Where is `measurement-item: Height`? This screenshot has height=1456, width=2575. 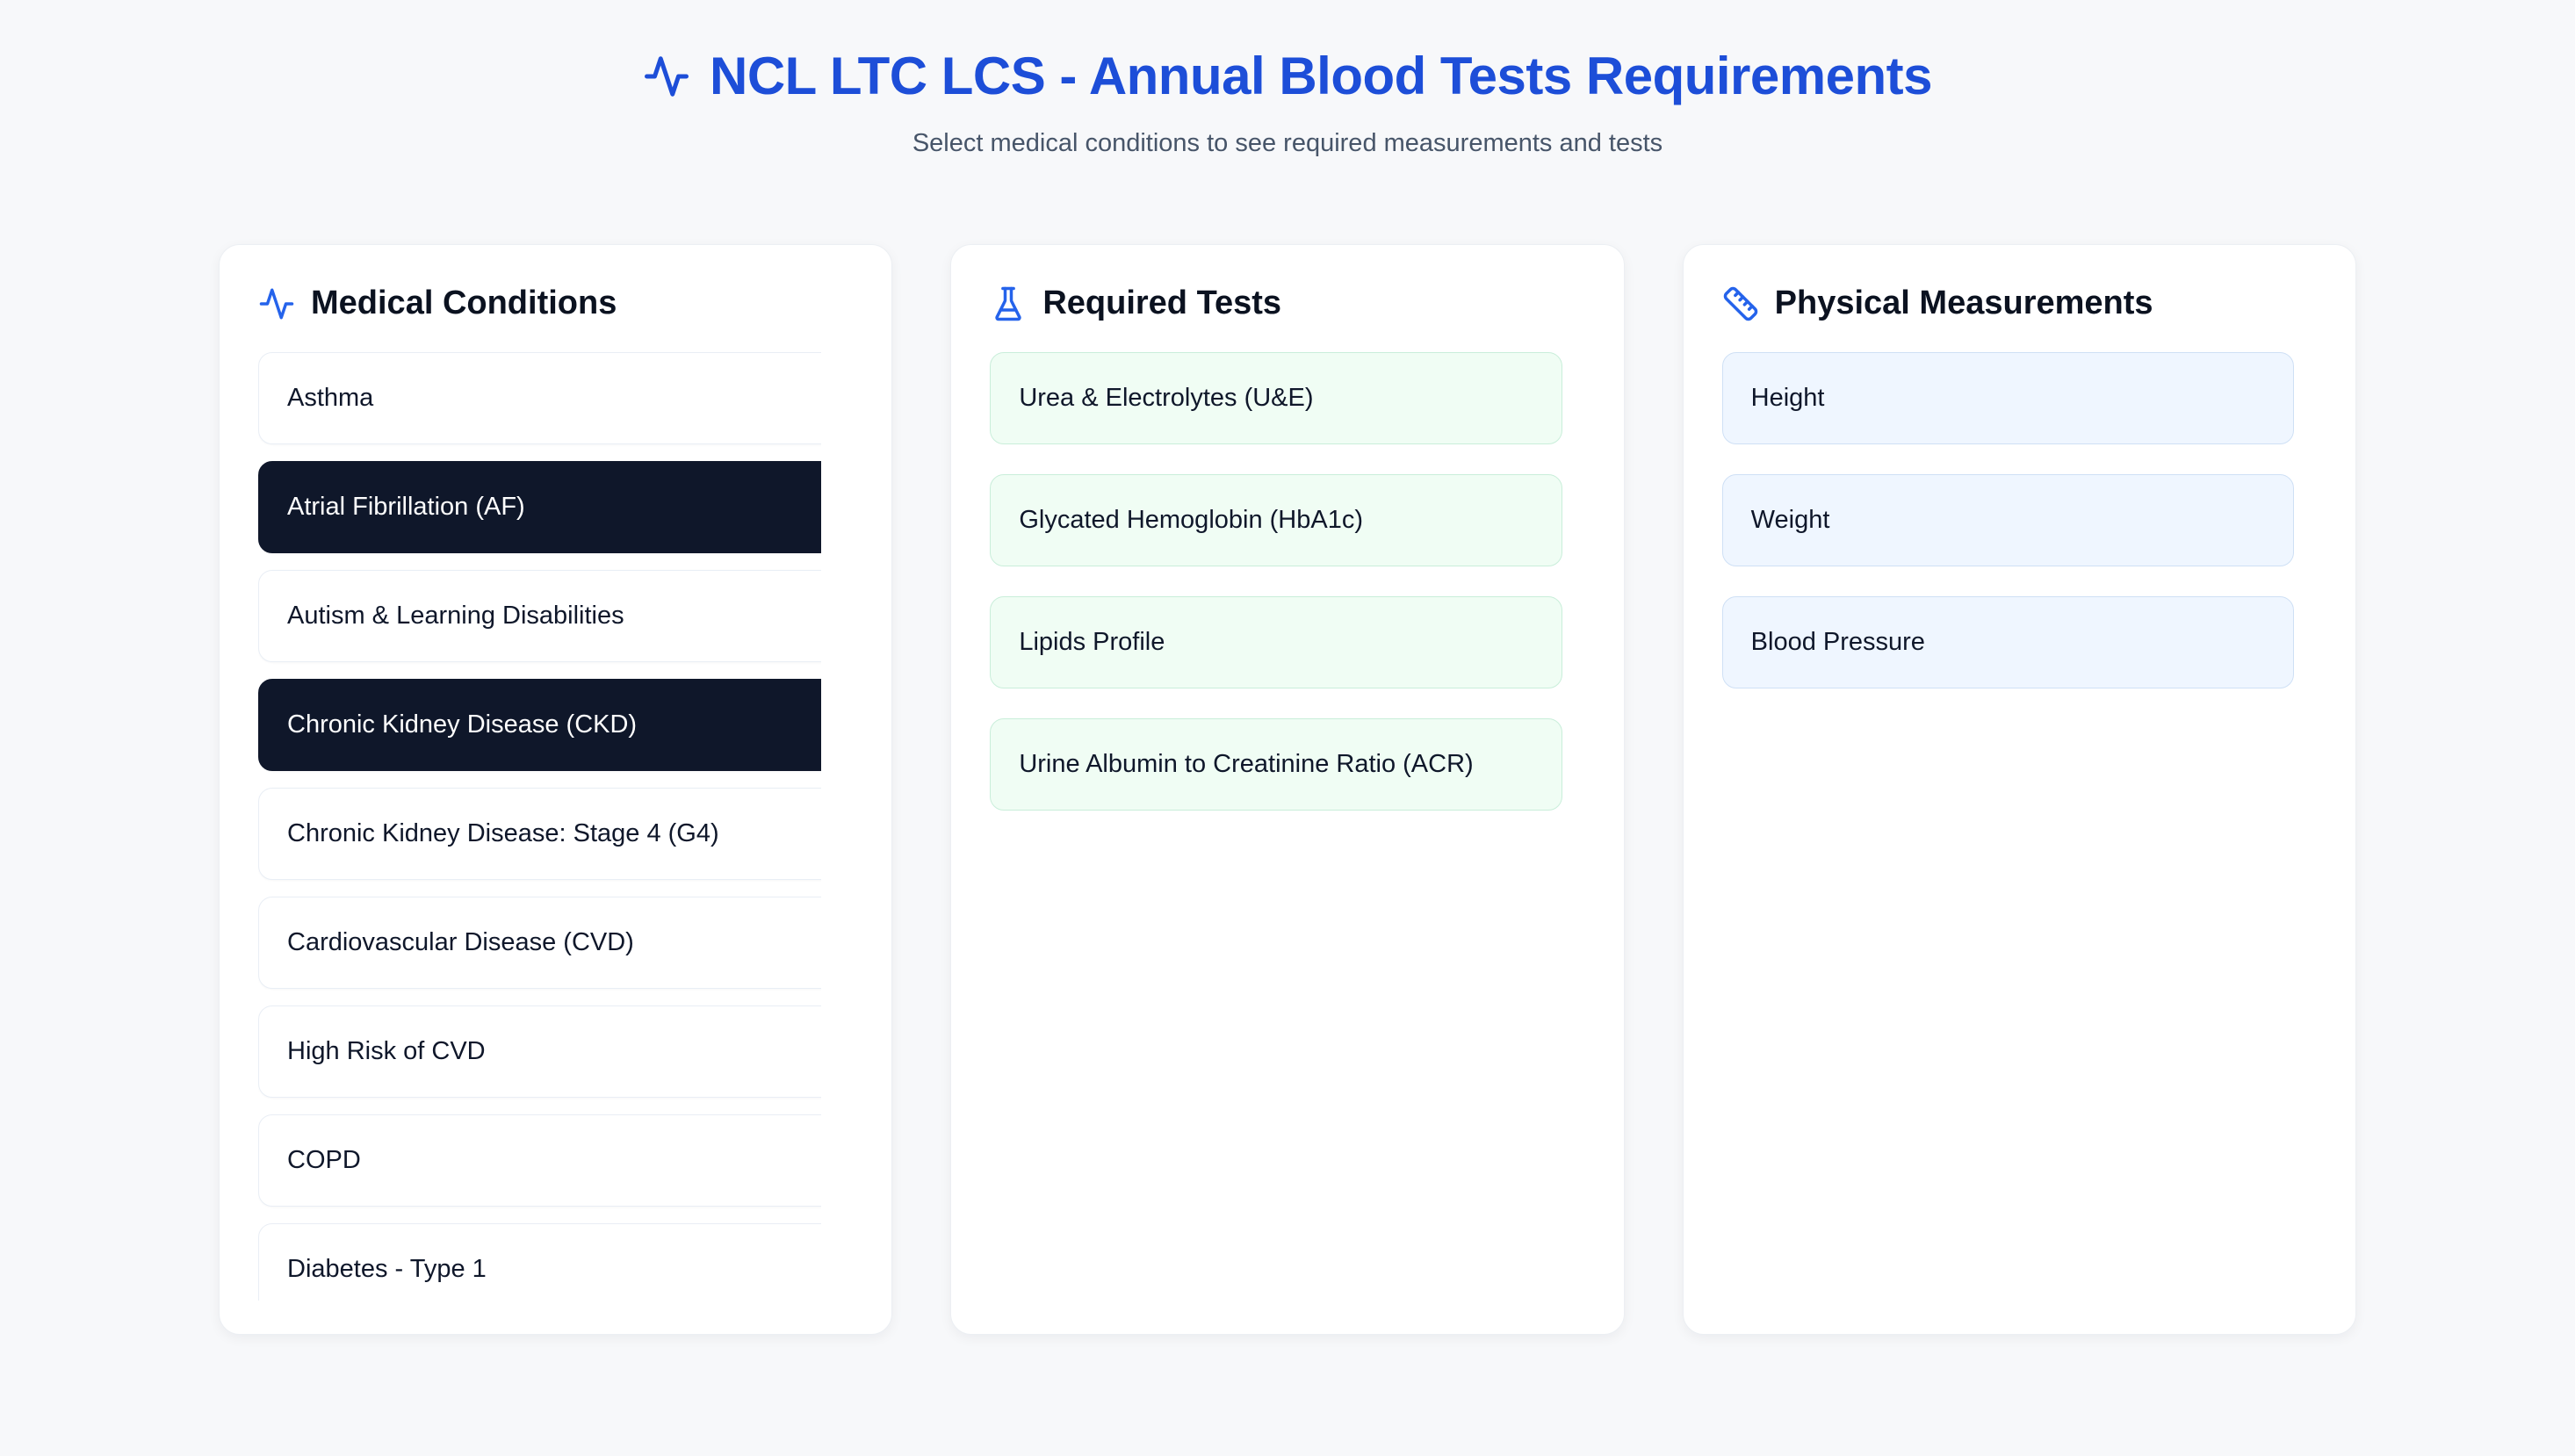
measurement-item: Height is located at coordinates (2007, 397).